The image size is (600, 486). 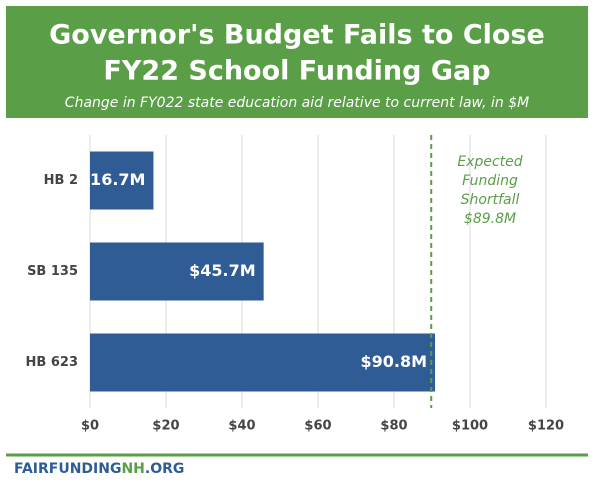 What do you see at coordinates (394, 361) in the screenshot?
I see `value-label: $90.8M` at bounding box center [394, 361].